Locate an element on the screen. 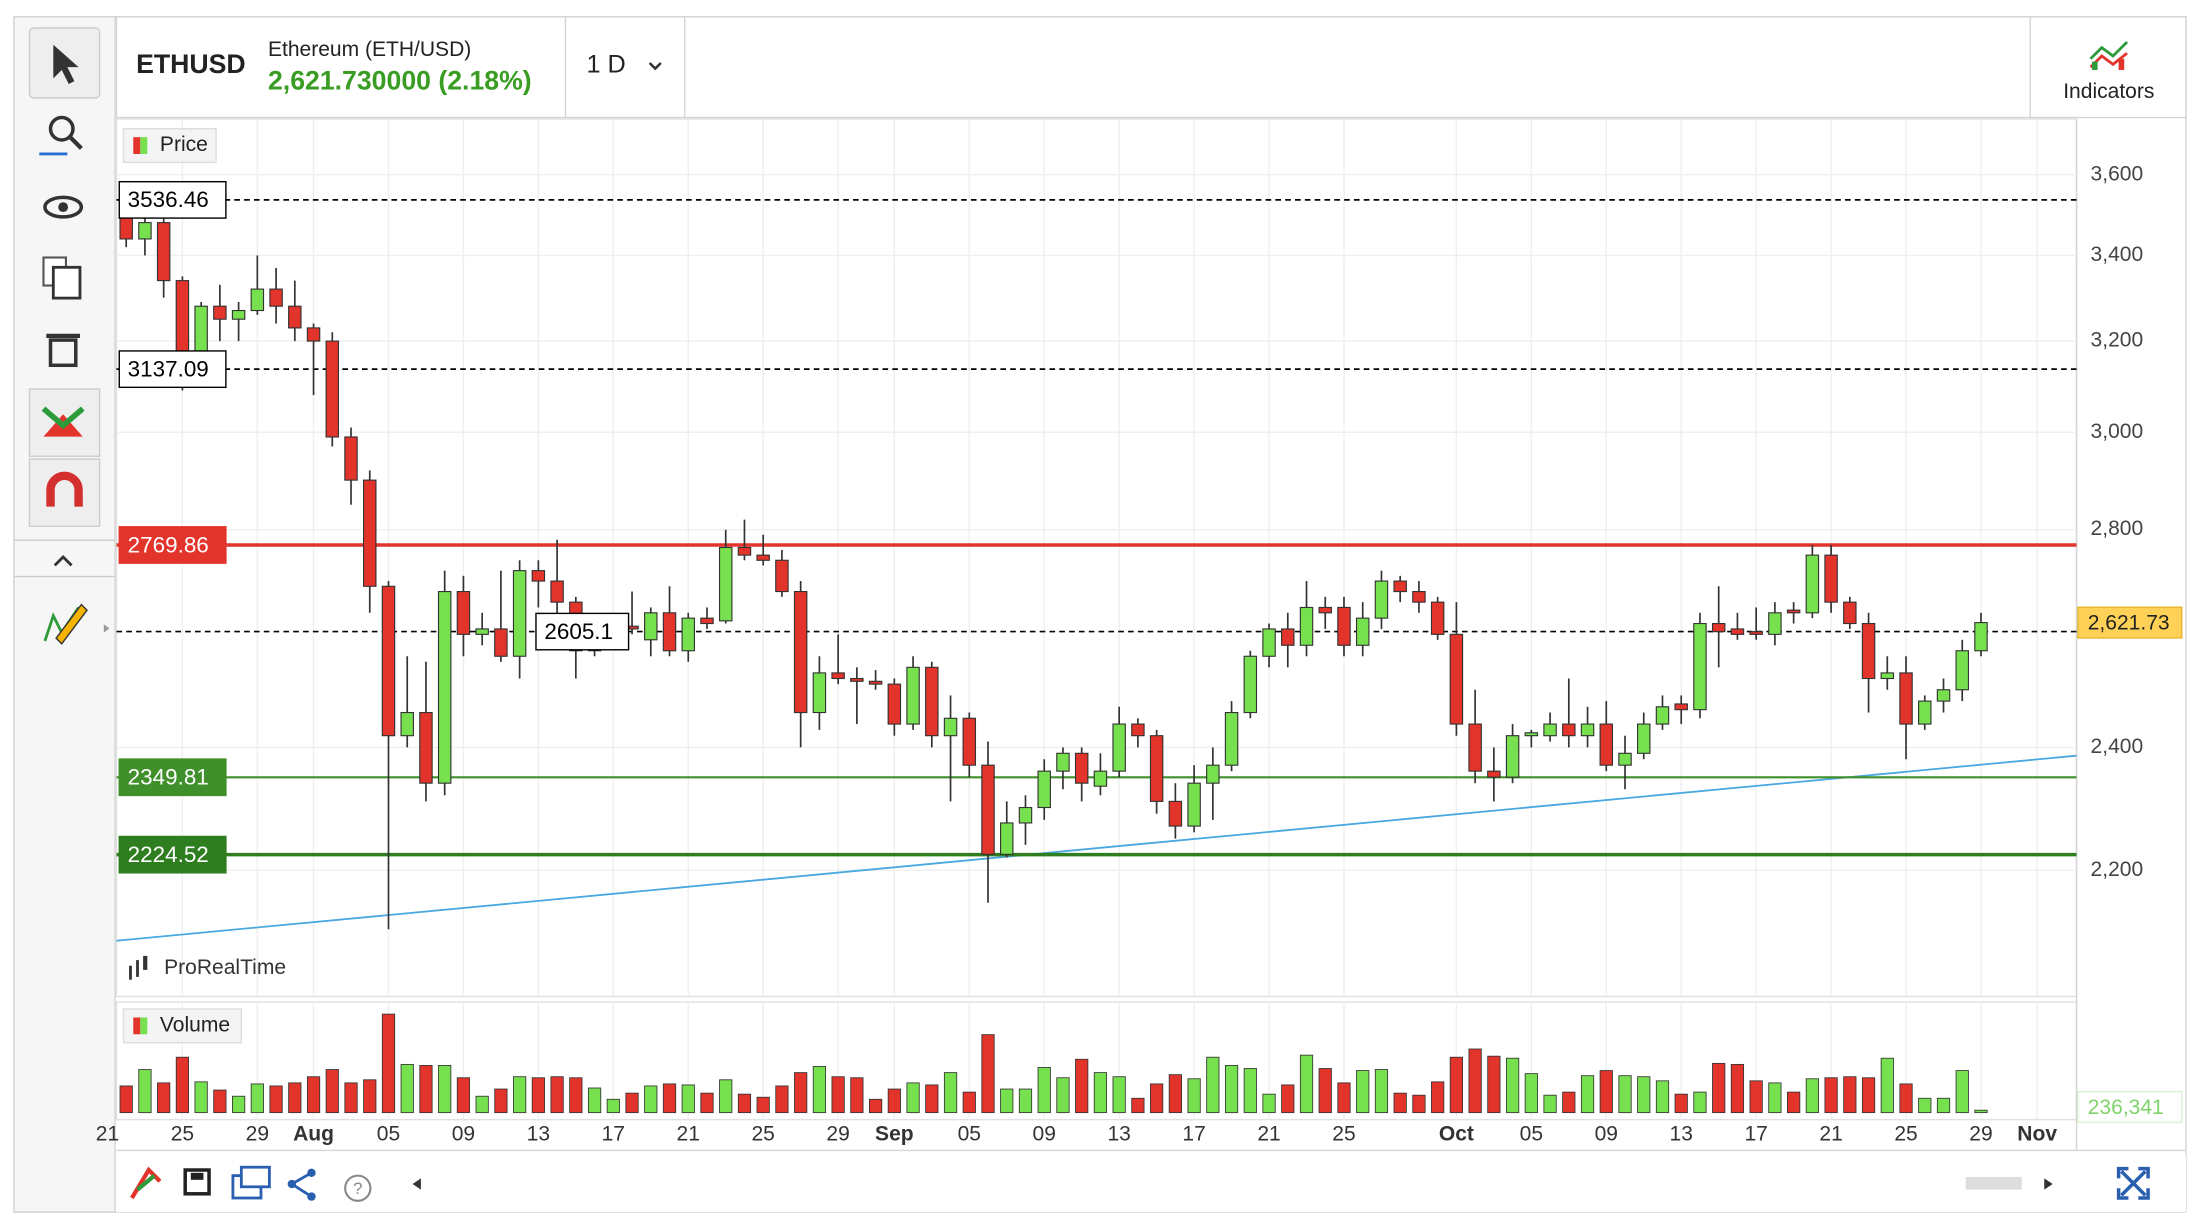  save-button is located at coordinates (197, 1182).